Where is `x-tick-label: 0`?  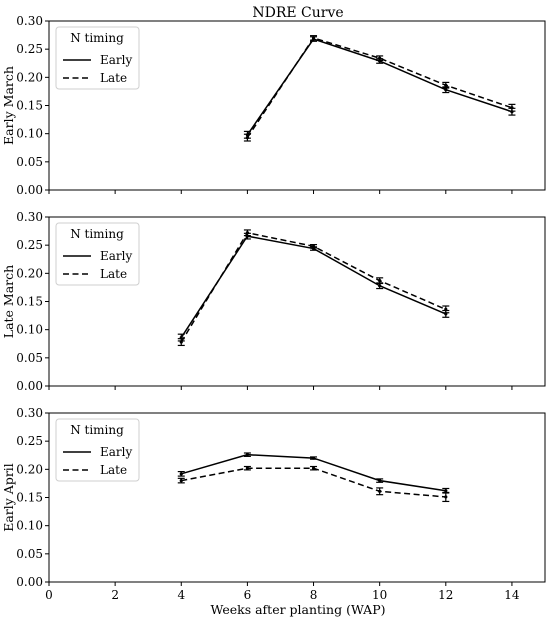
x-tick-label: 0 is located at coordinates (49, 595).